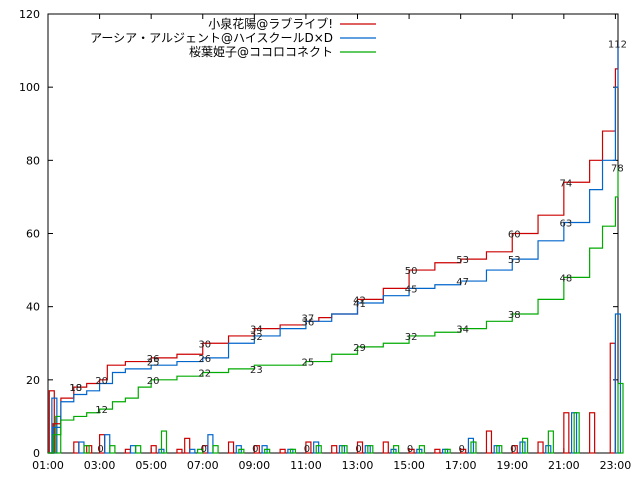  Describe the element at coordinates (204, 359) in the screenshot. I see `data-label-series-2: 26` at that location.